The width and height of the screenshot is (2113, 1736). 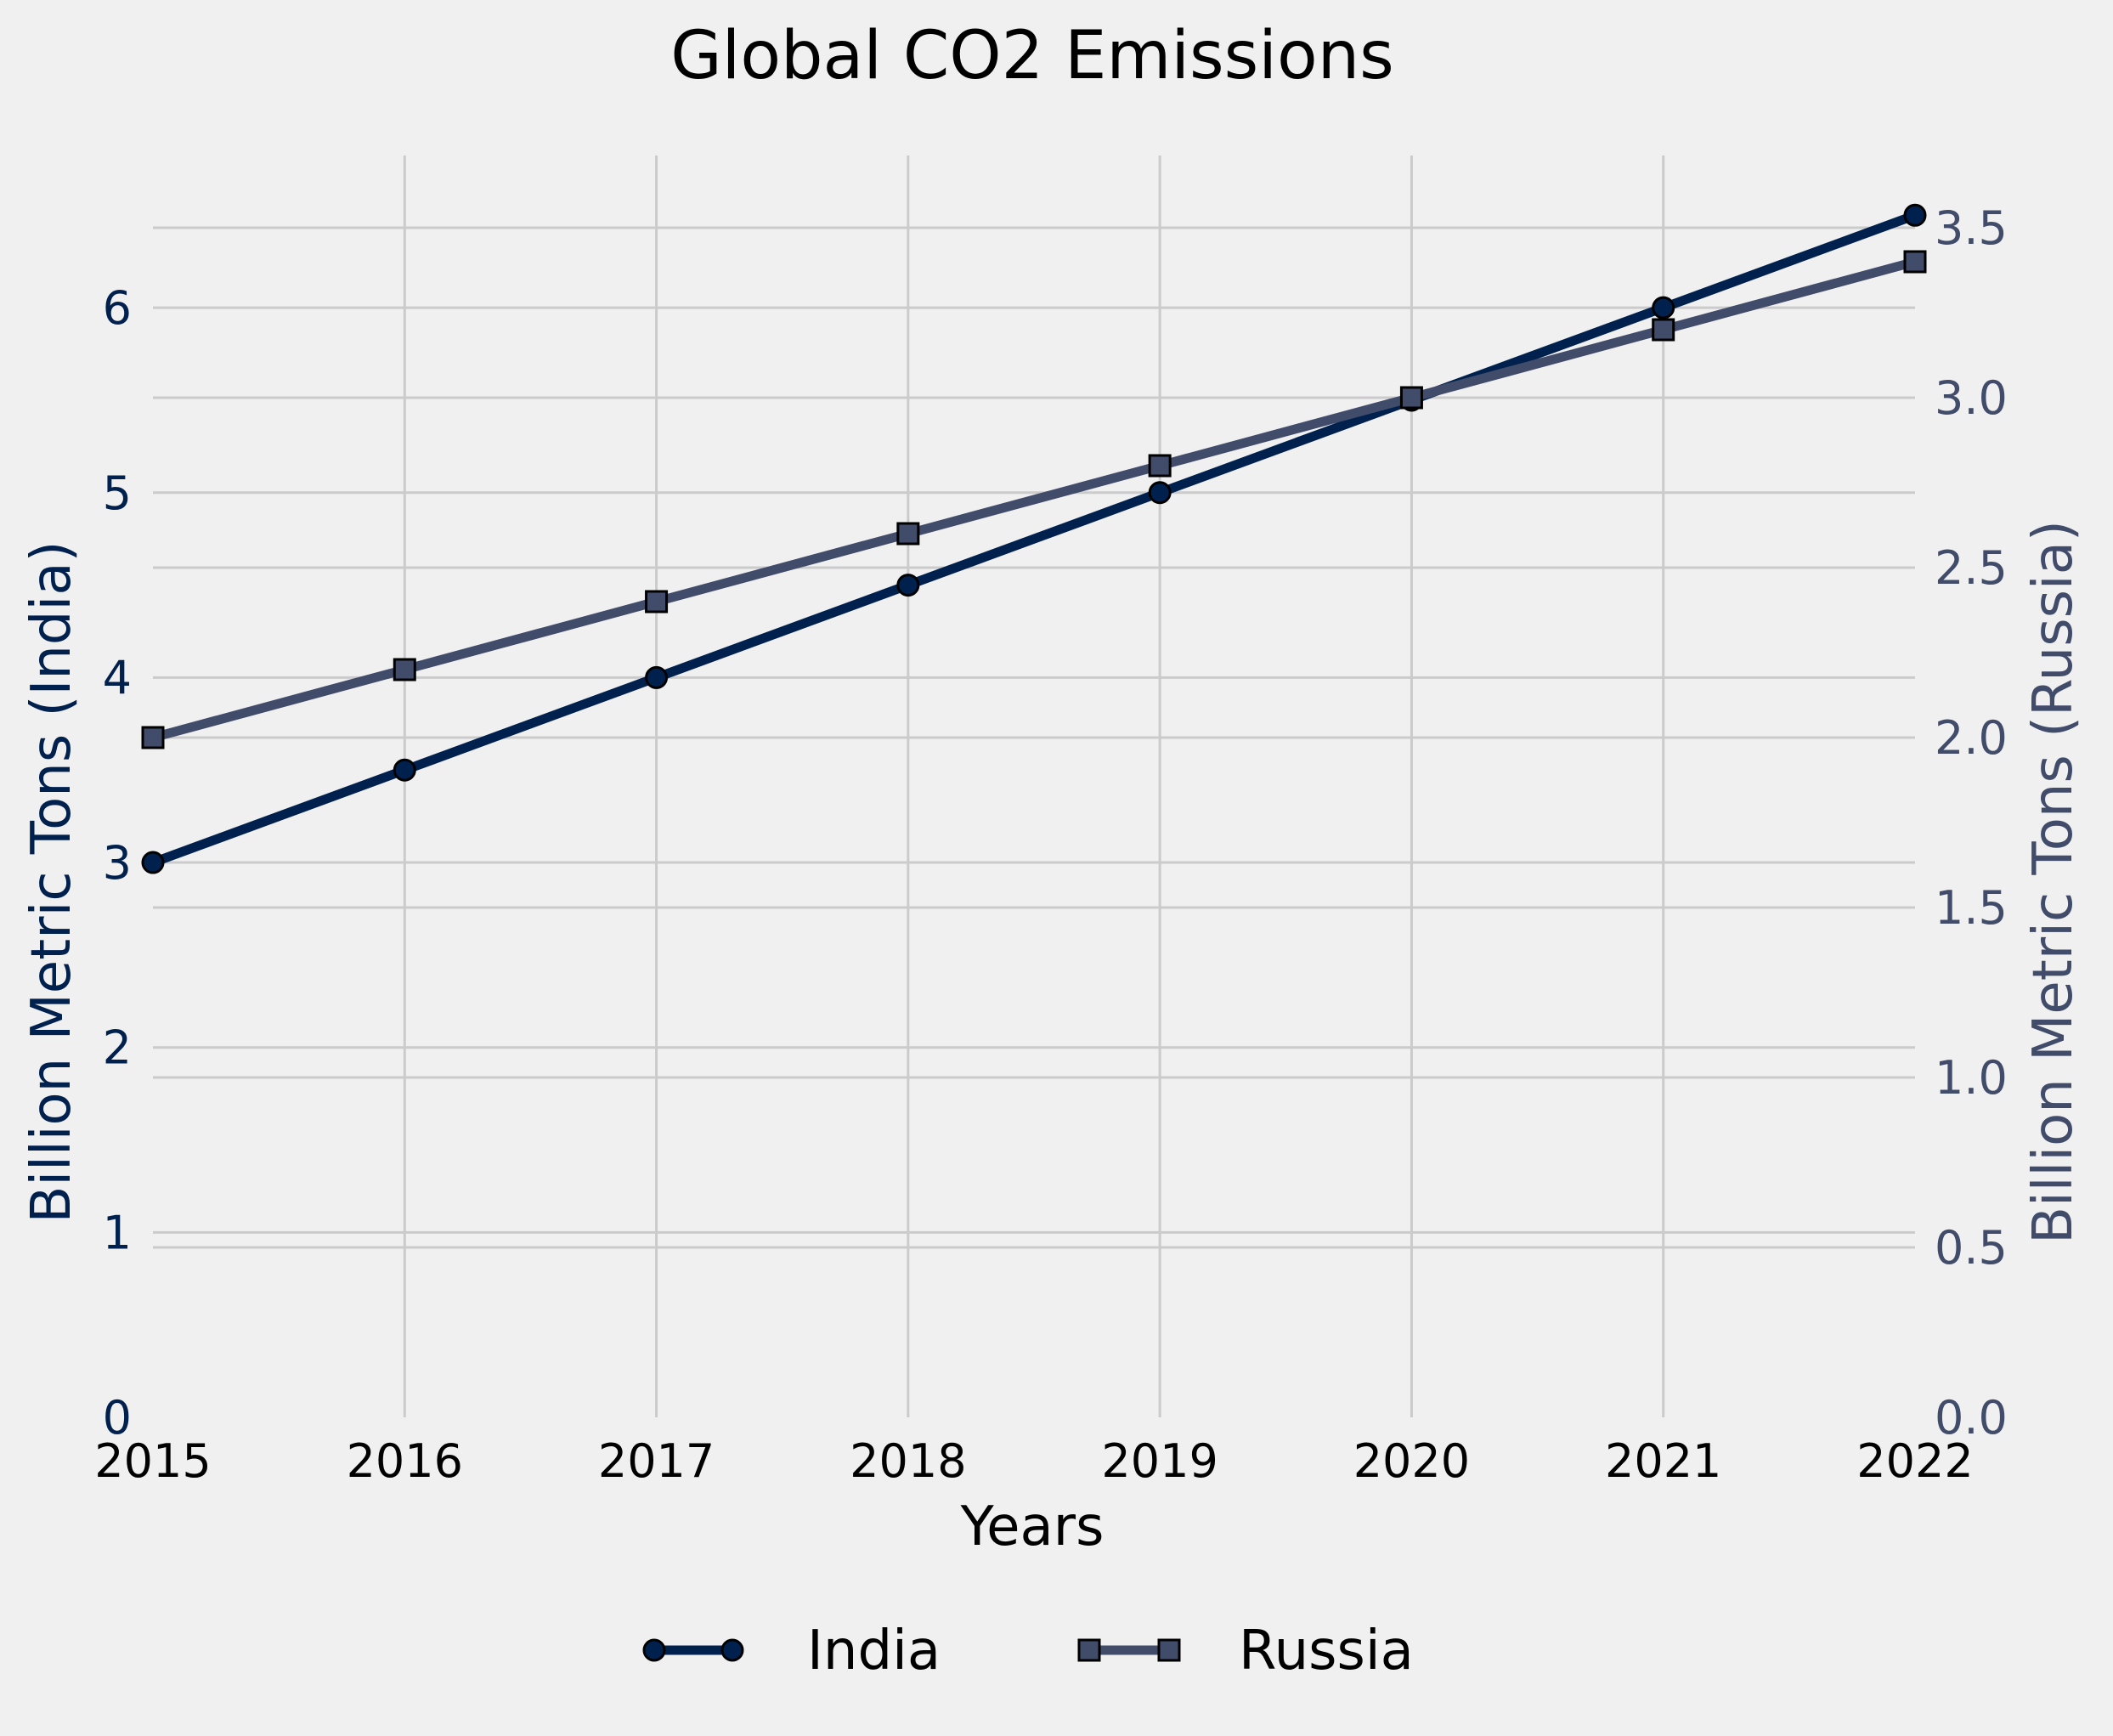 I want to click on x-tick-label: 2015, so click(x=152, y=1461).